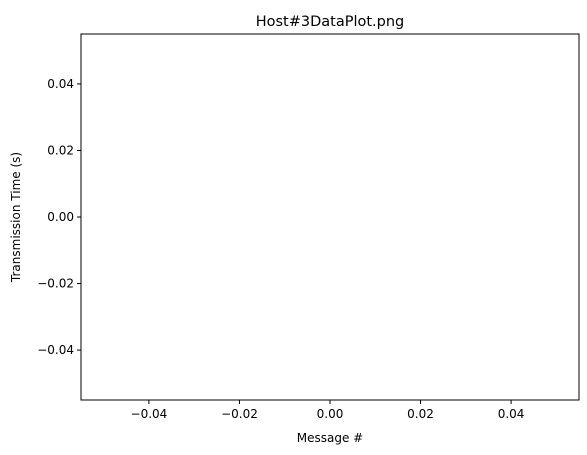 The image size is (587, 455). I want to click on x-tick-label: −0.02, so click(239, 414).